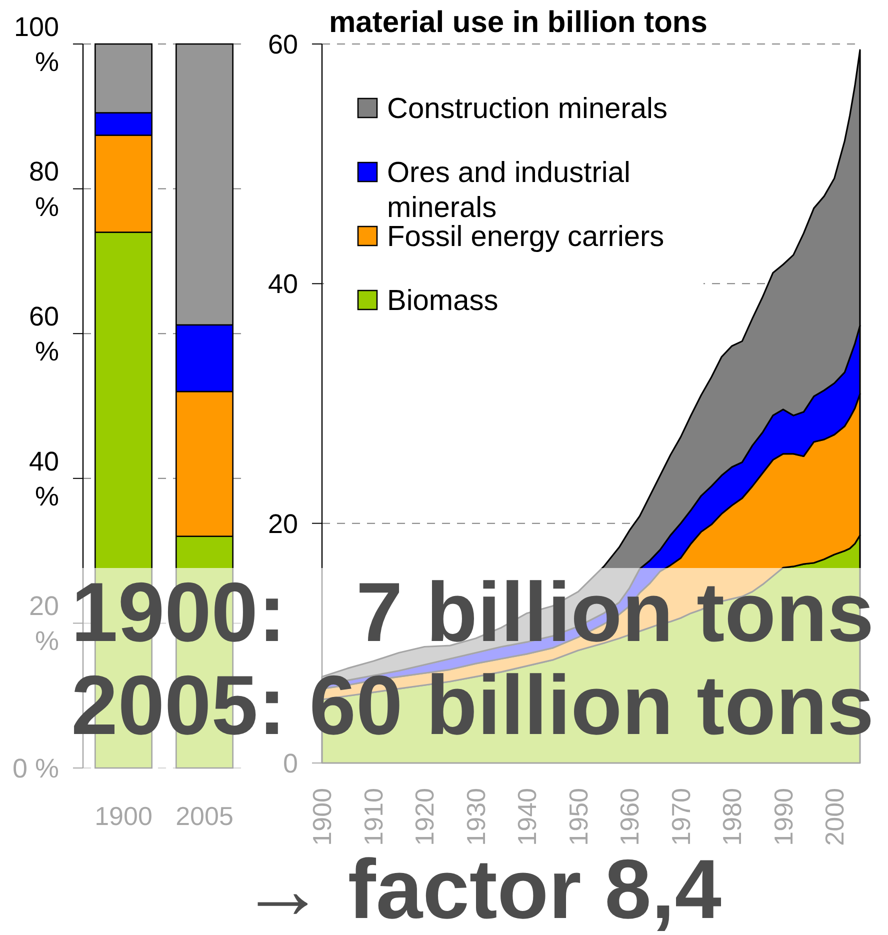 This screenshot has height=935, width=888. I want to click on x-tick-label: 1990, so click(783, 817).